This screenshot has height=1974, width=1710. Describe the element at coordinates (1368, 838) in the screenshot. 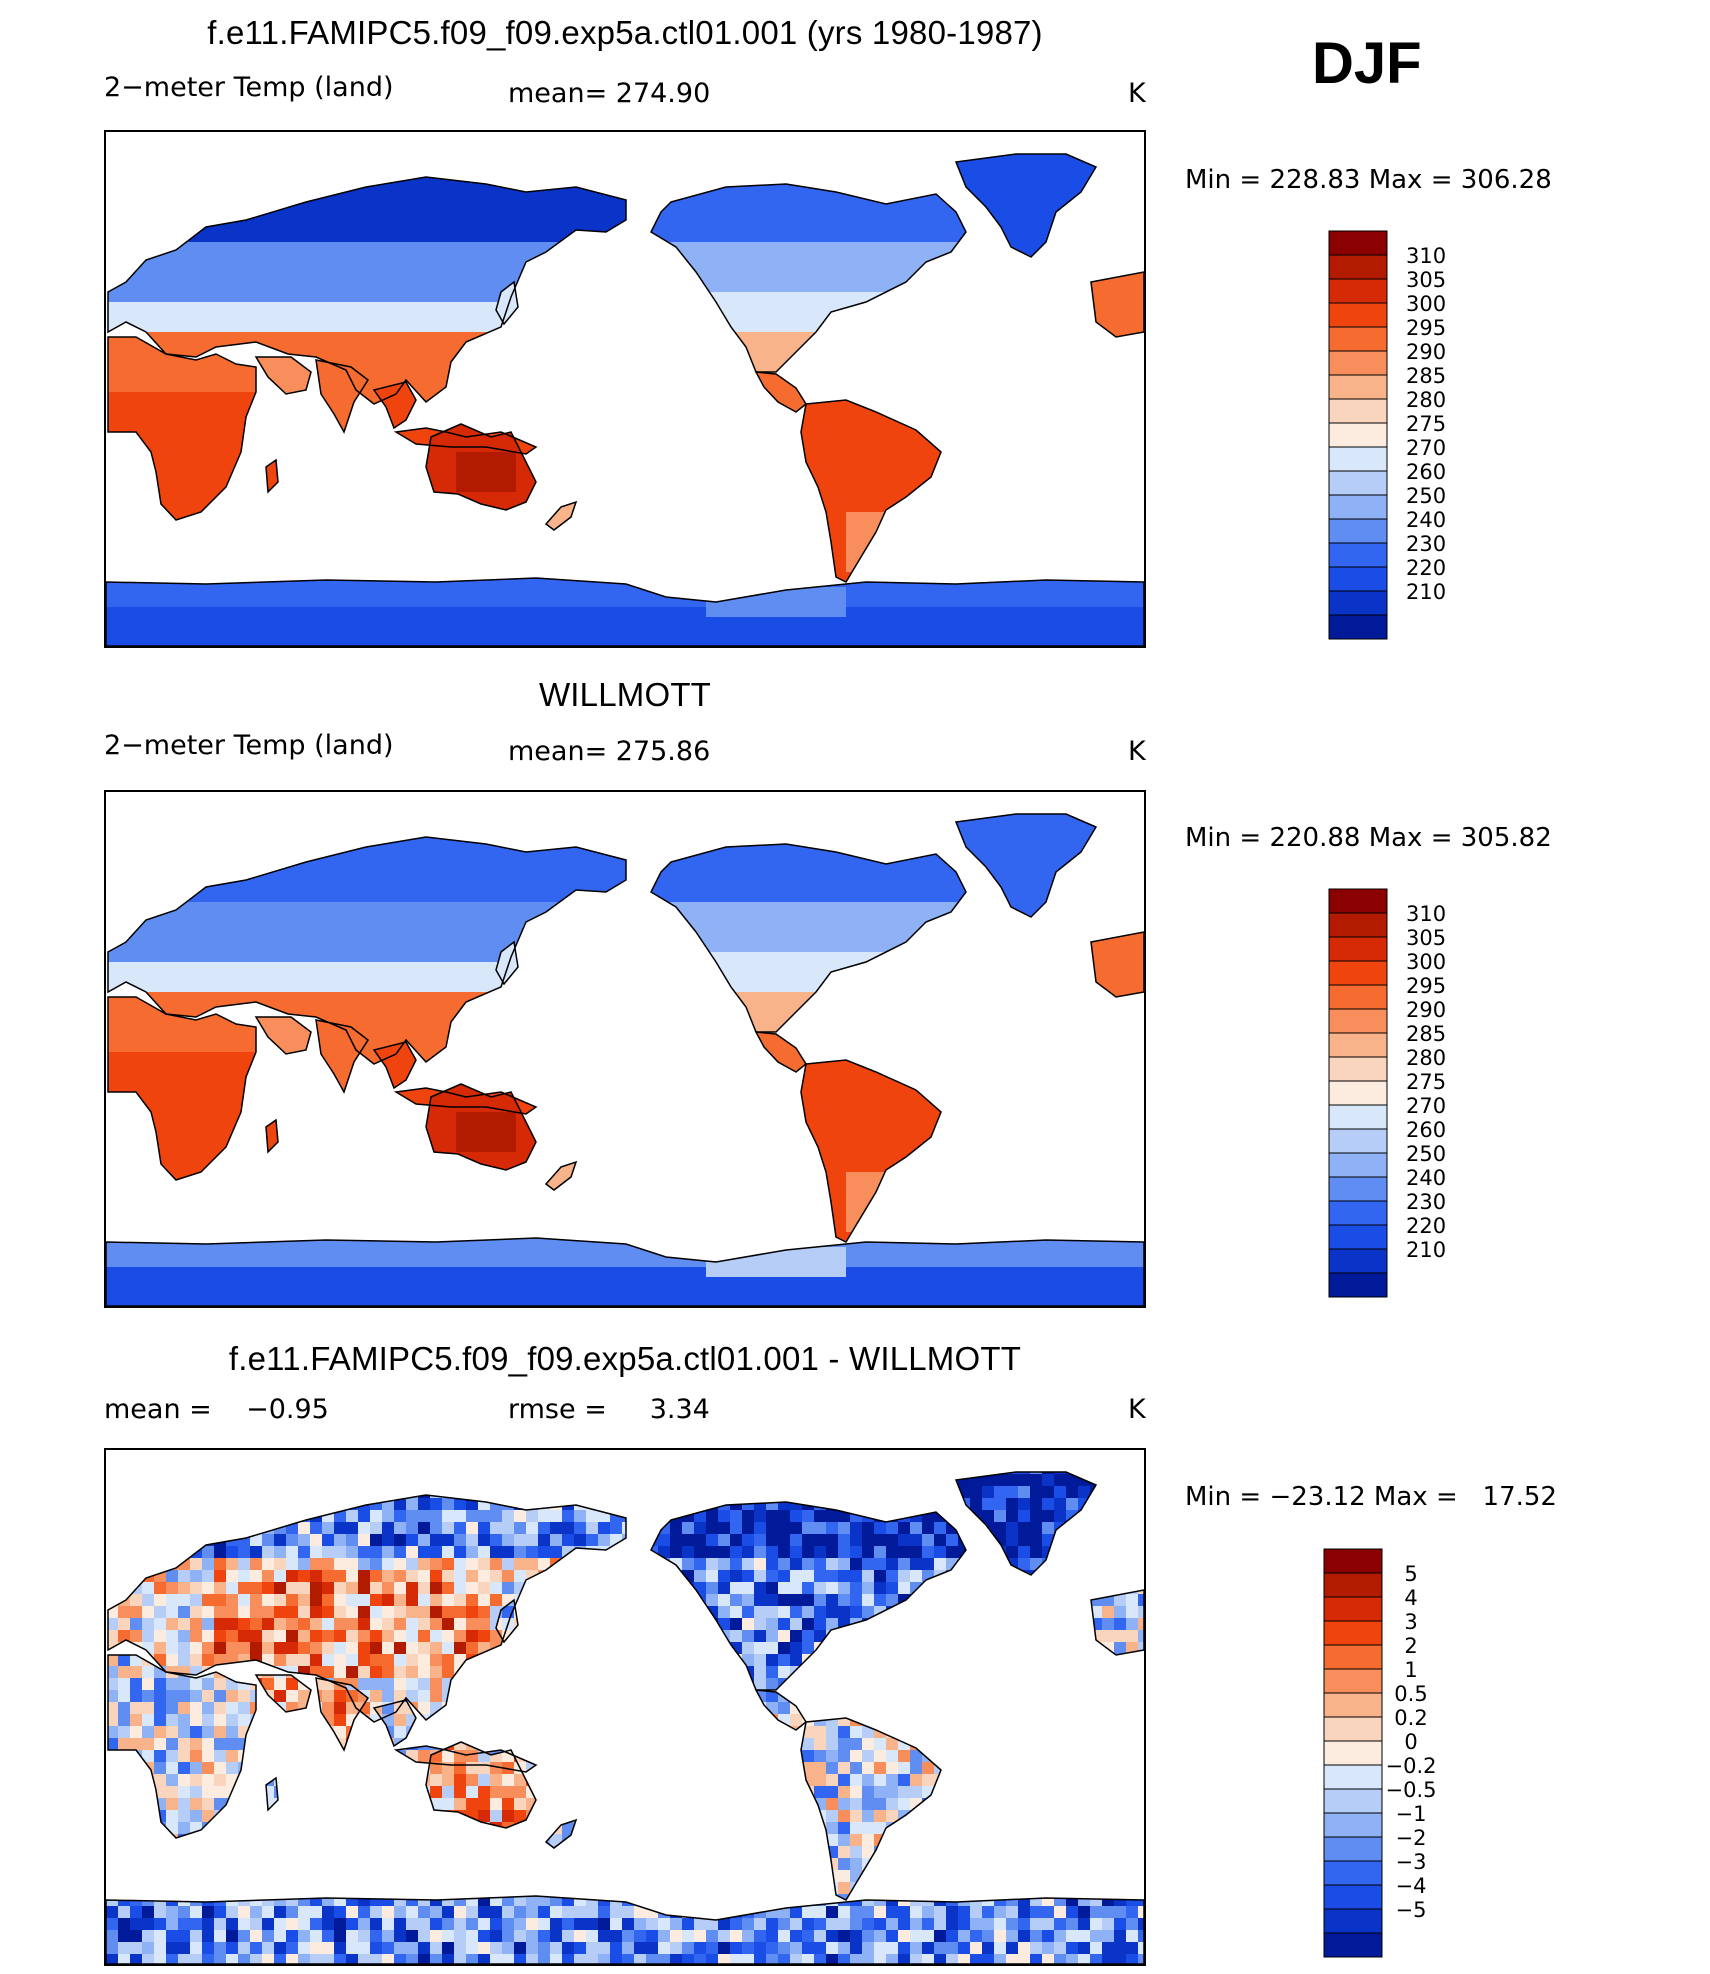

I see `panel2-minmax: Min = 220.88 Max = 305.82` at that location.